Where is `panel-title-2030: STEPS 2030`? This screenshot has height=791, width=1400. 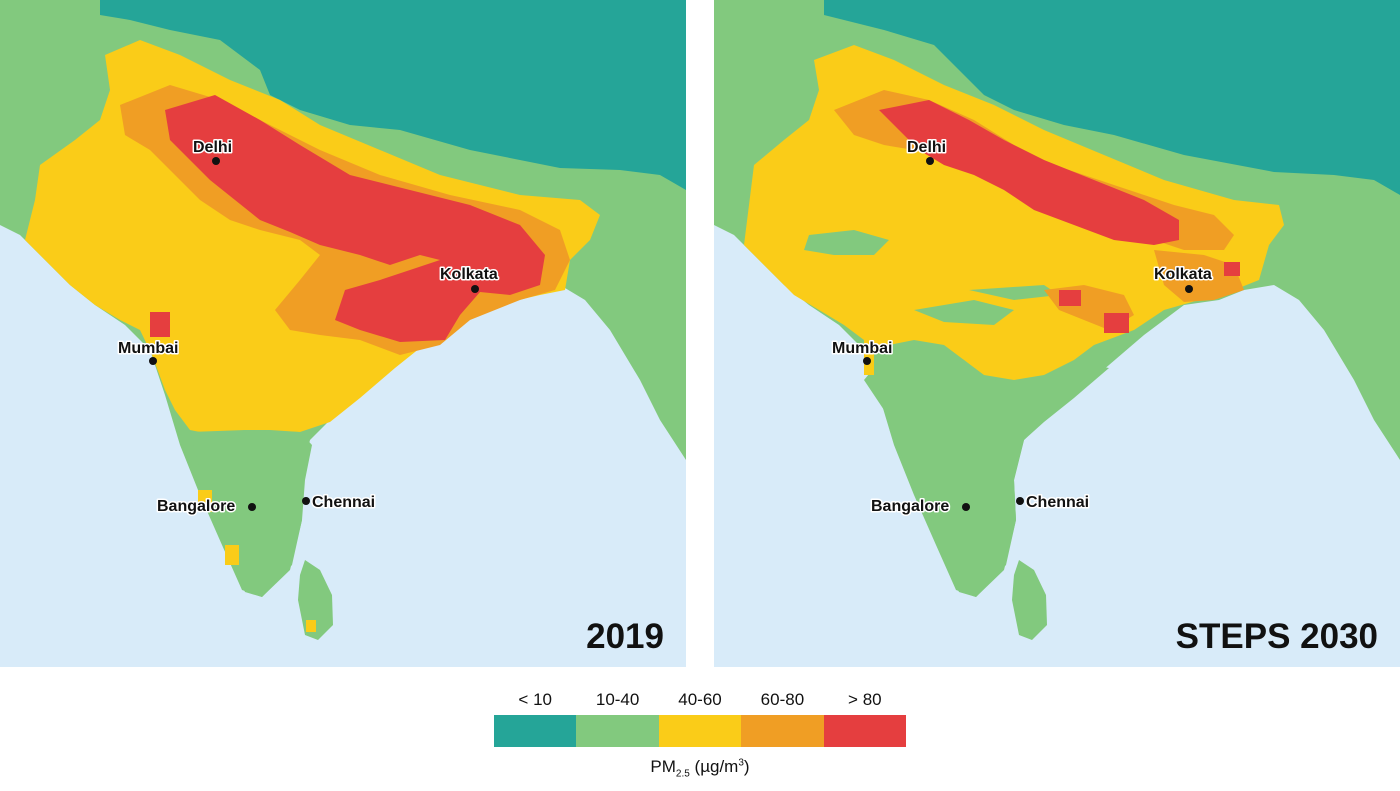 panel-title-2030: STEPS 2030 is located at coordinates (1276, 636).